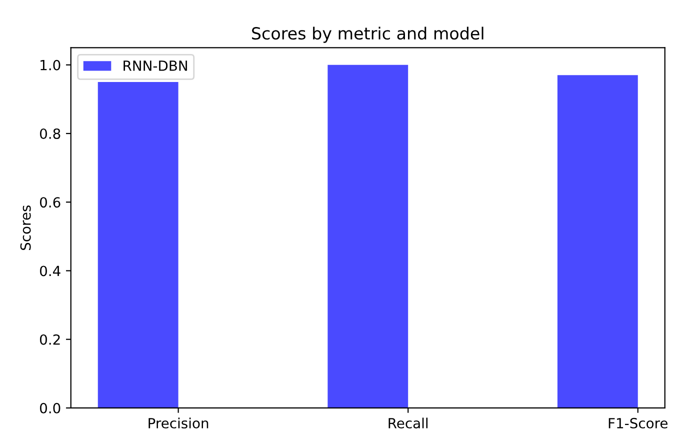 This screenshot has height=434, width=675. What do you see at coordinates (178, 423) in the screenshot?
I see `x-tick-label: Precision` at bounding box center [178, 423].